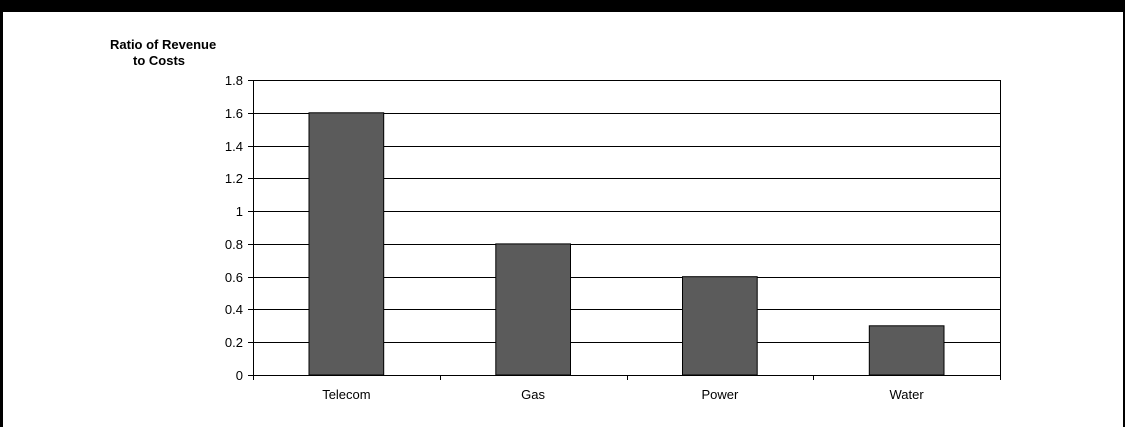 This screenshot has width=1125, height=427. Describe the element at coordinates (234, 113) in the screenshot. I see `y-tick-label: 1.6` at that location.